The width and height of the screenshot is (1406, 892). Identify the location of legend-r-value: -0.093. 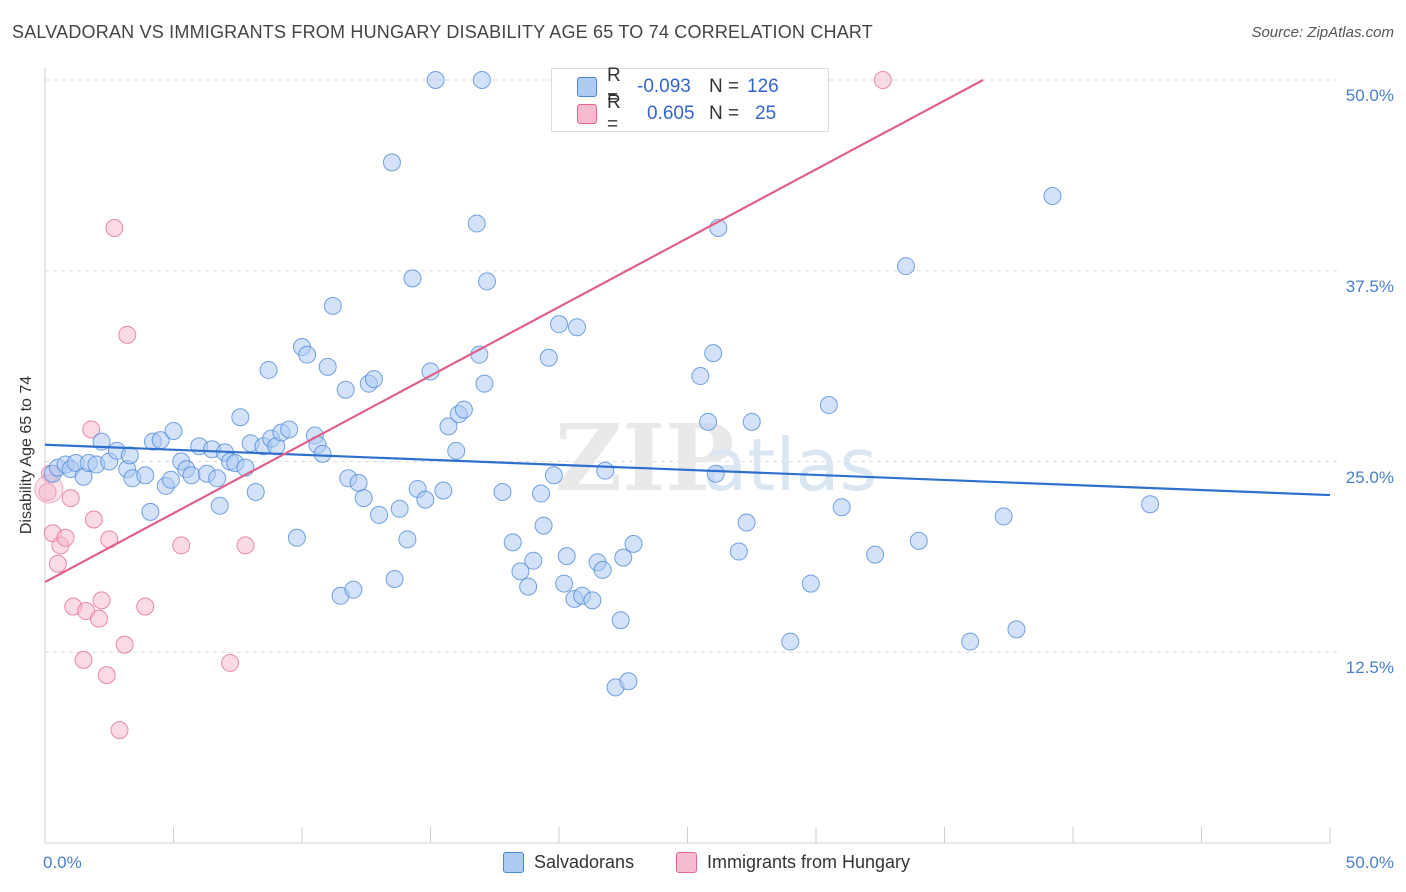
(664, 86).